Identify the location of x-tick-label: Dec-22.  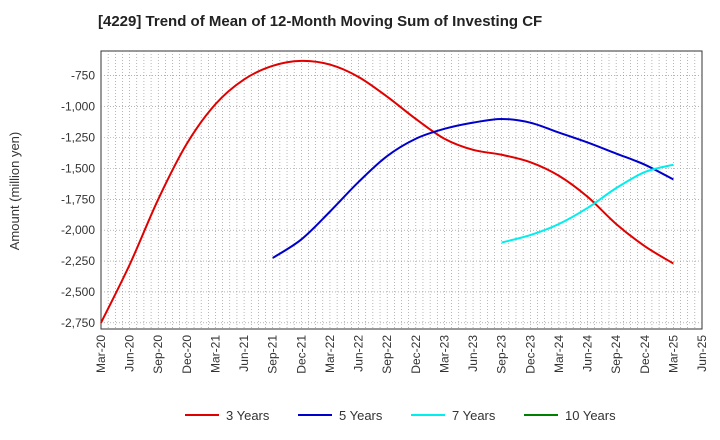
(416, 354).